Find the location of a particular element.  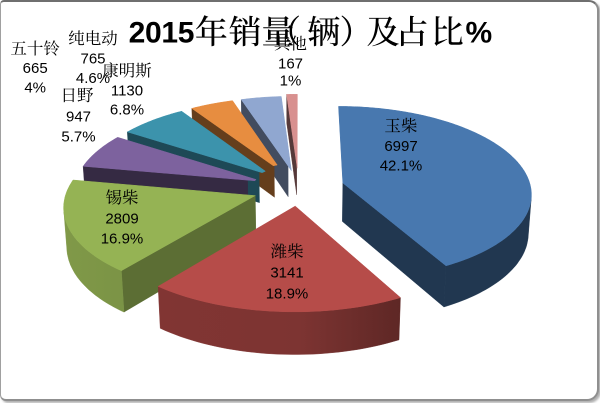

svg-text: 2015 is located at coordinates (162, 32).